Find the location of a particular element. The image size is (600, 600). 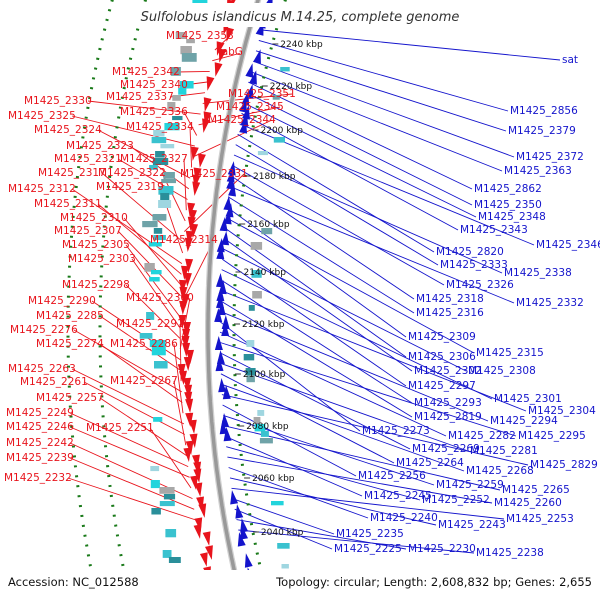

gene-label-reverse: M1425_2260 is located at coordinates (528, 503).